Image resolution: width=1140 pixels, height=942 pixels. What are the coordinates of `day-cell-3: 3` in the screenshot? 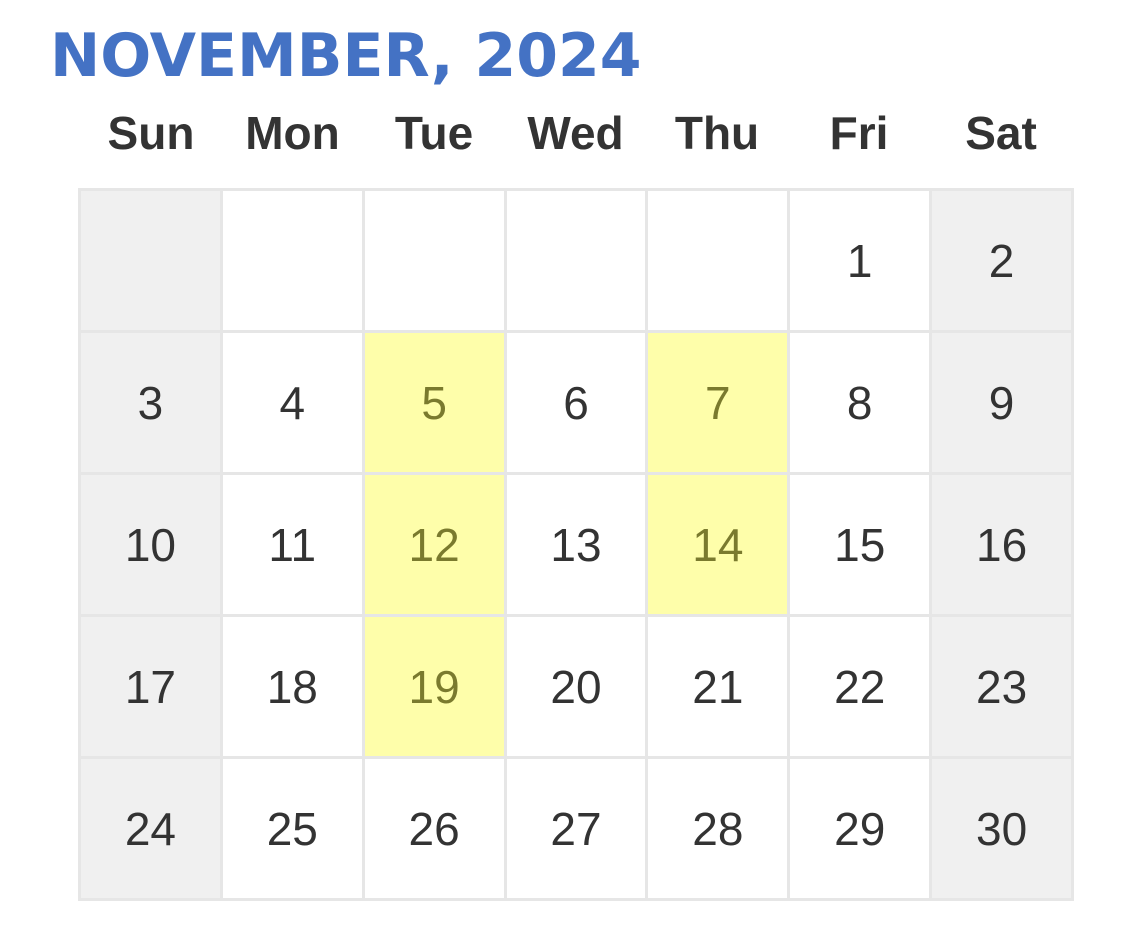 It's located at (150, 402).